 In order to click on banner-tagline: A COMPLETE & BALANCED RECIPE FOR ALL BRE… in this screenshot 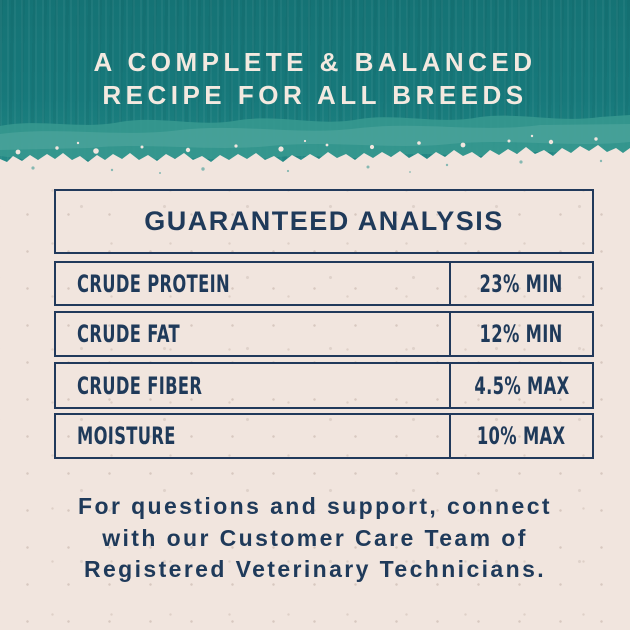, I will do `click(315, 79)`.